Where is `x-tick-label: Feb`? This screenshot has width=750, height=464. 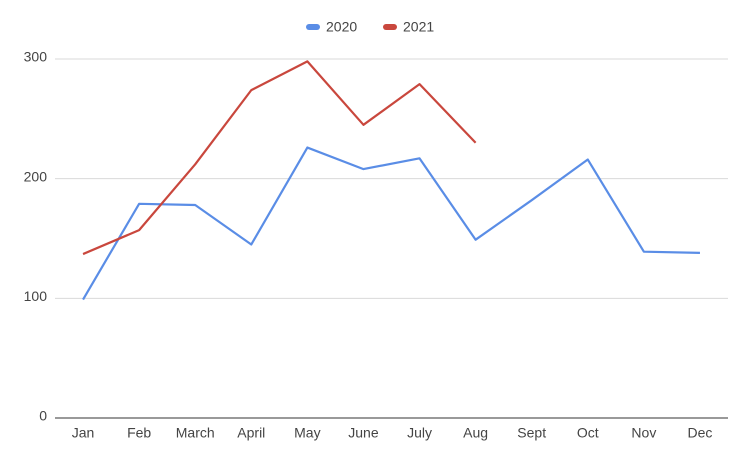
x-tick-label: Feb is located at coordinates (139, 433).